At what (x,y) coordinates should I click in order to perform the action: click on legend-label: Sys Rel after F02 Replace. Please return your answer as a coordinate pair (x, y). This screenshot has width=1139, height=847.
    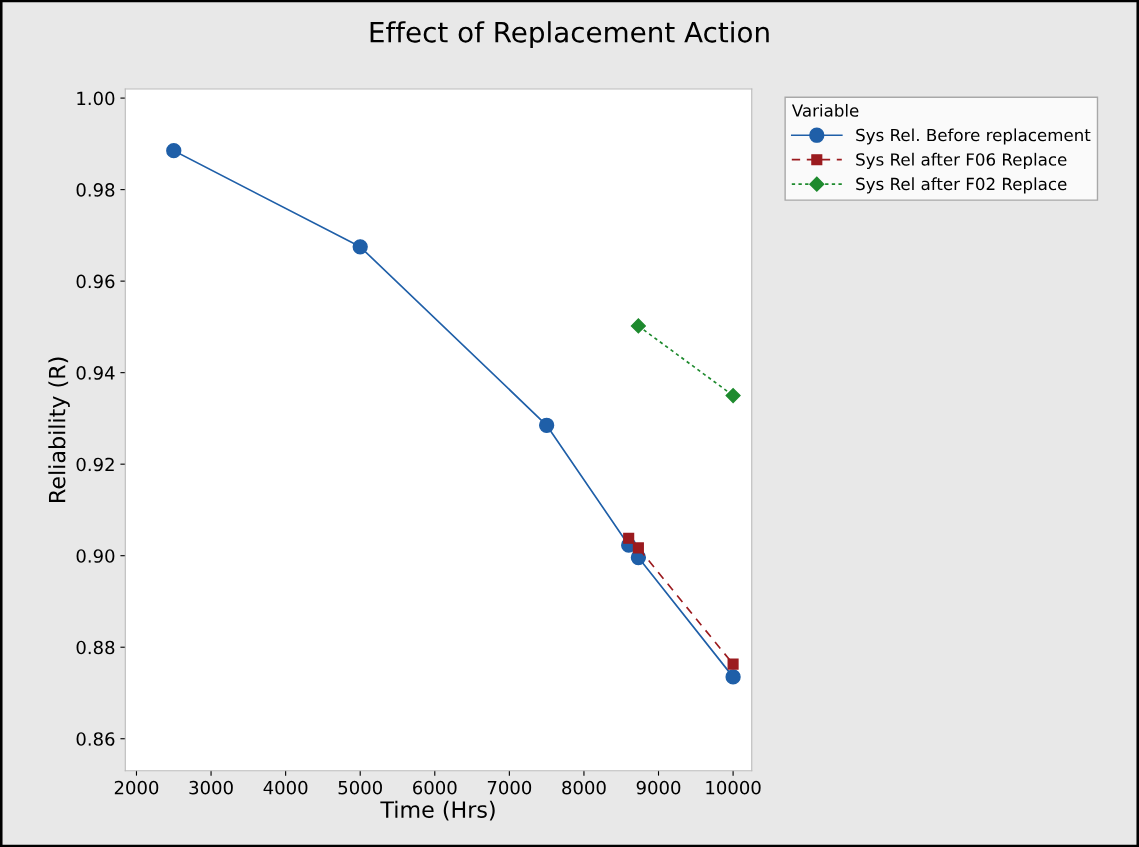
    Looking at the image, I should click on (961, 185).